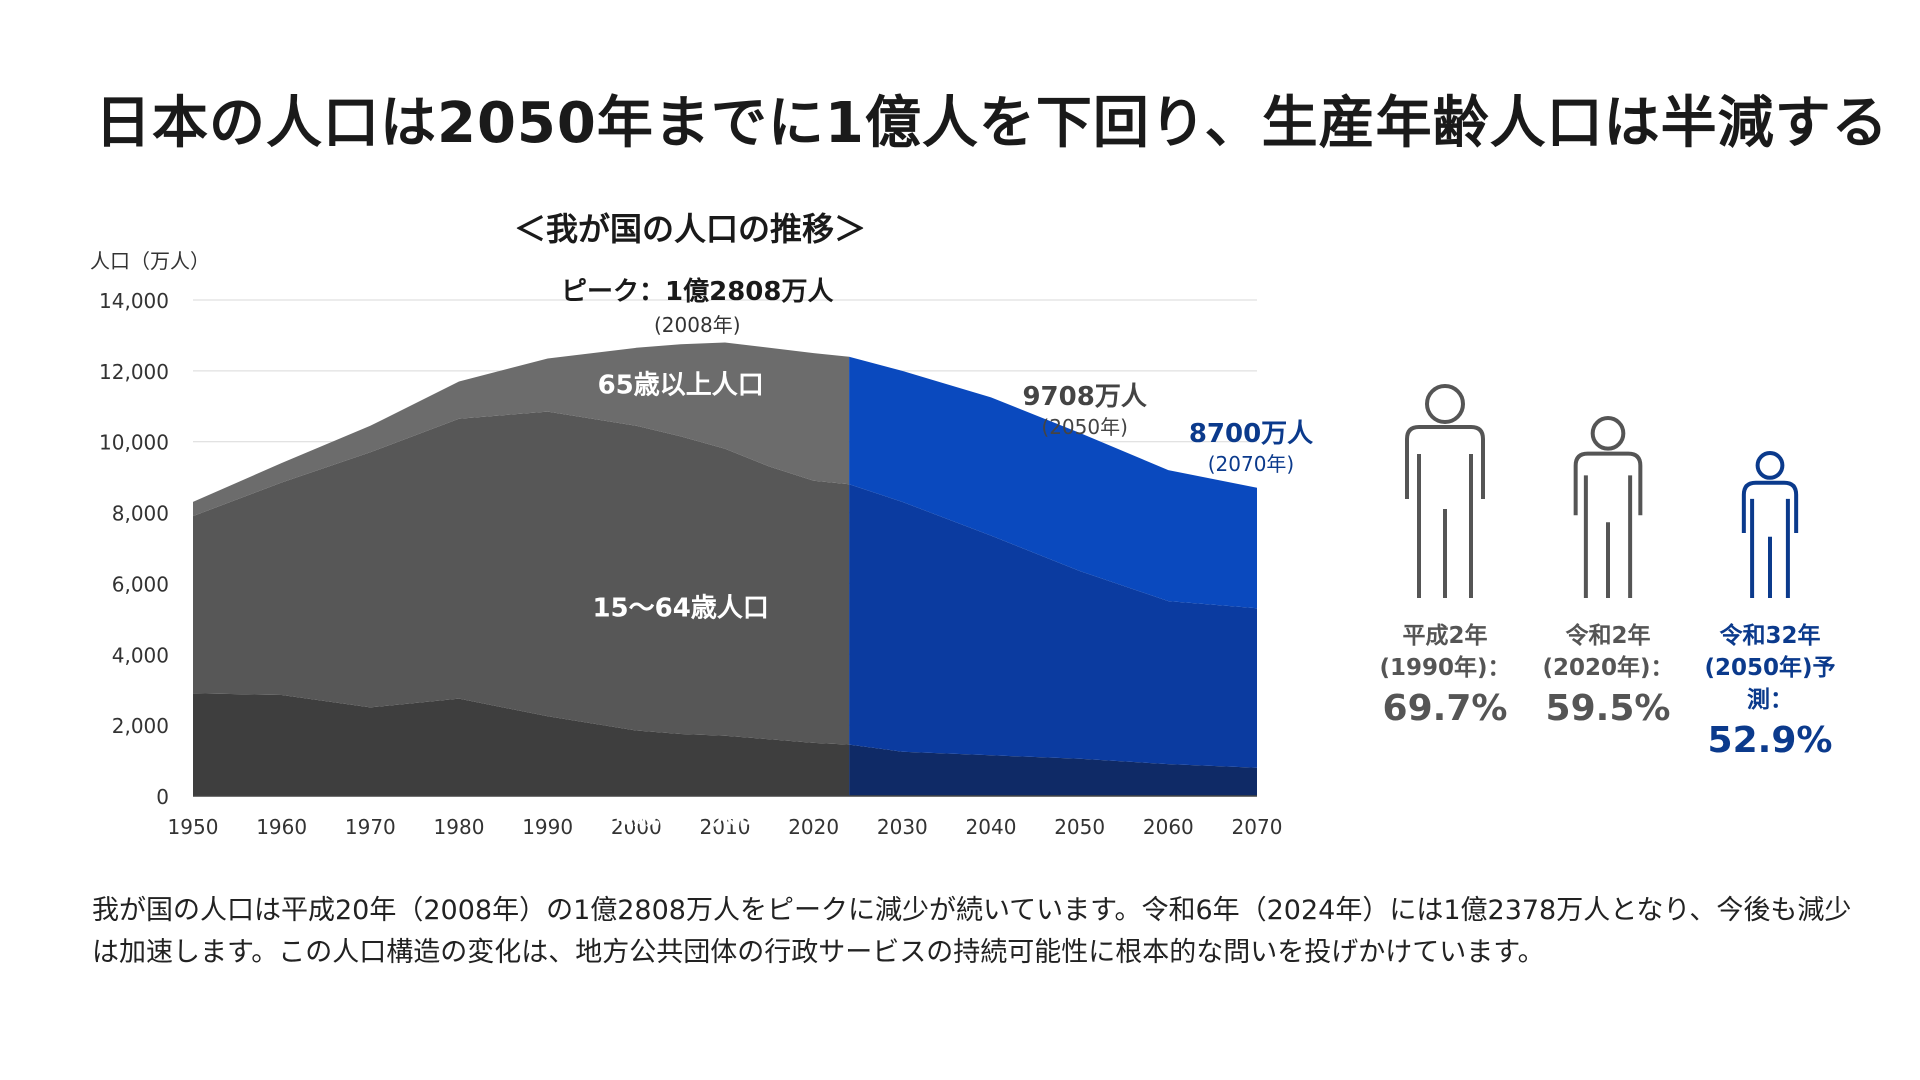  Describe the element at coordinates (1770, 531) in the screenshot. I see `person-figure-2050-icon` at that location.